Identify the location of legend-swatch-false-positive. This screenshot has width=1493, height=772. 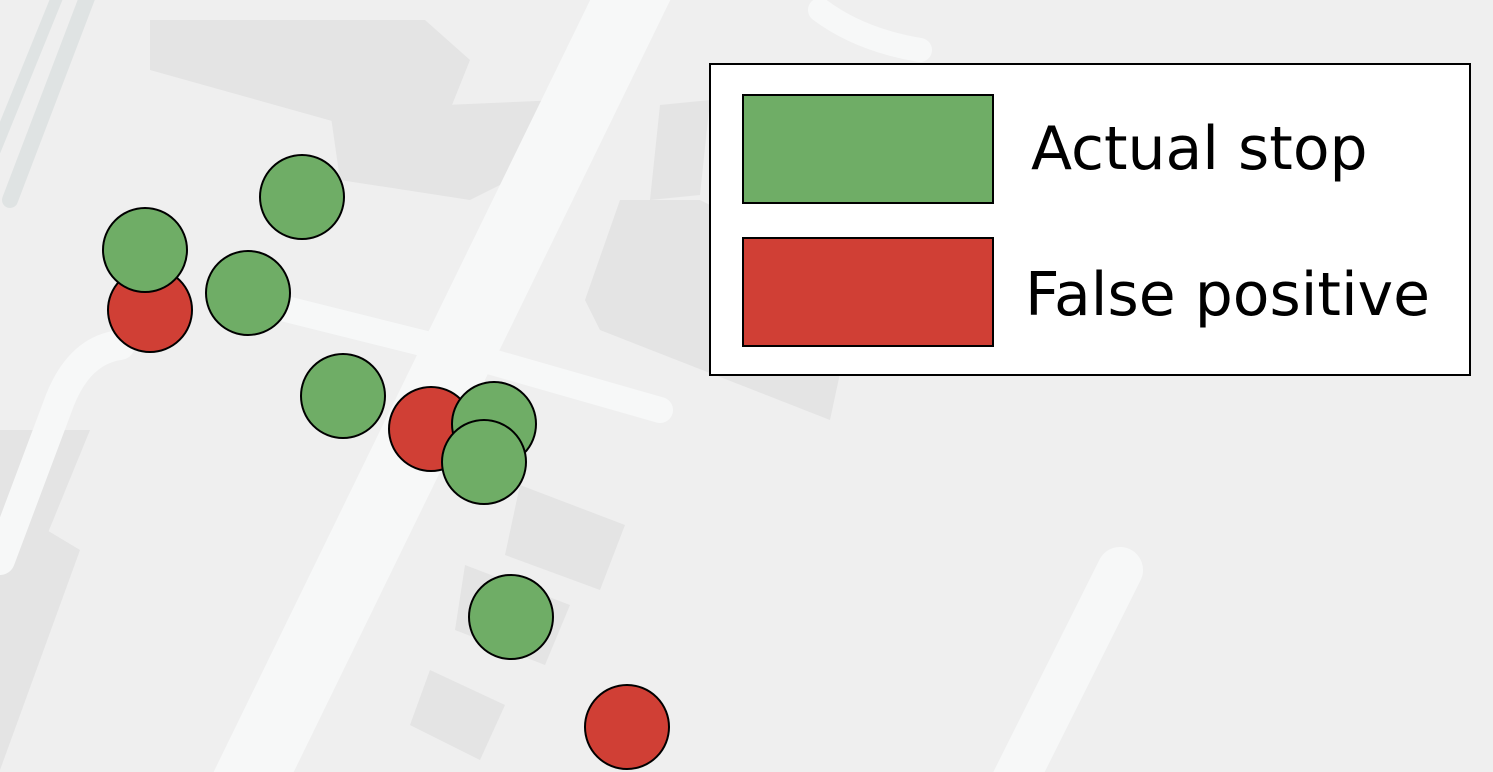
(868, 292).